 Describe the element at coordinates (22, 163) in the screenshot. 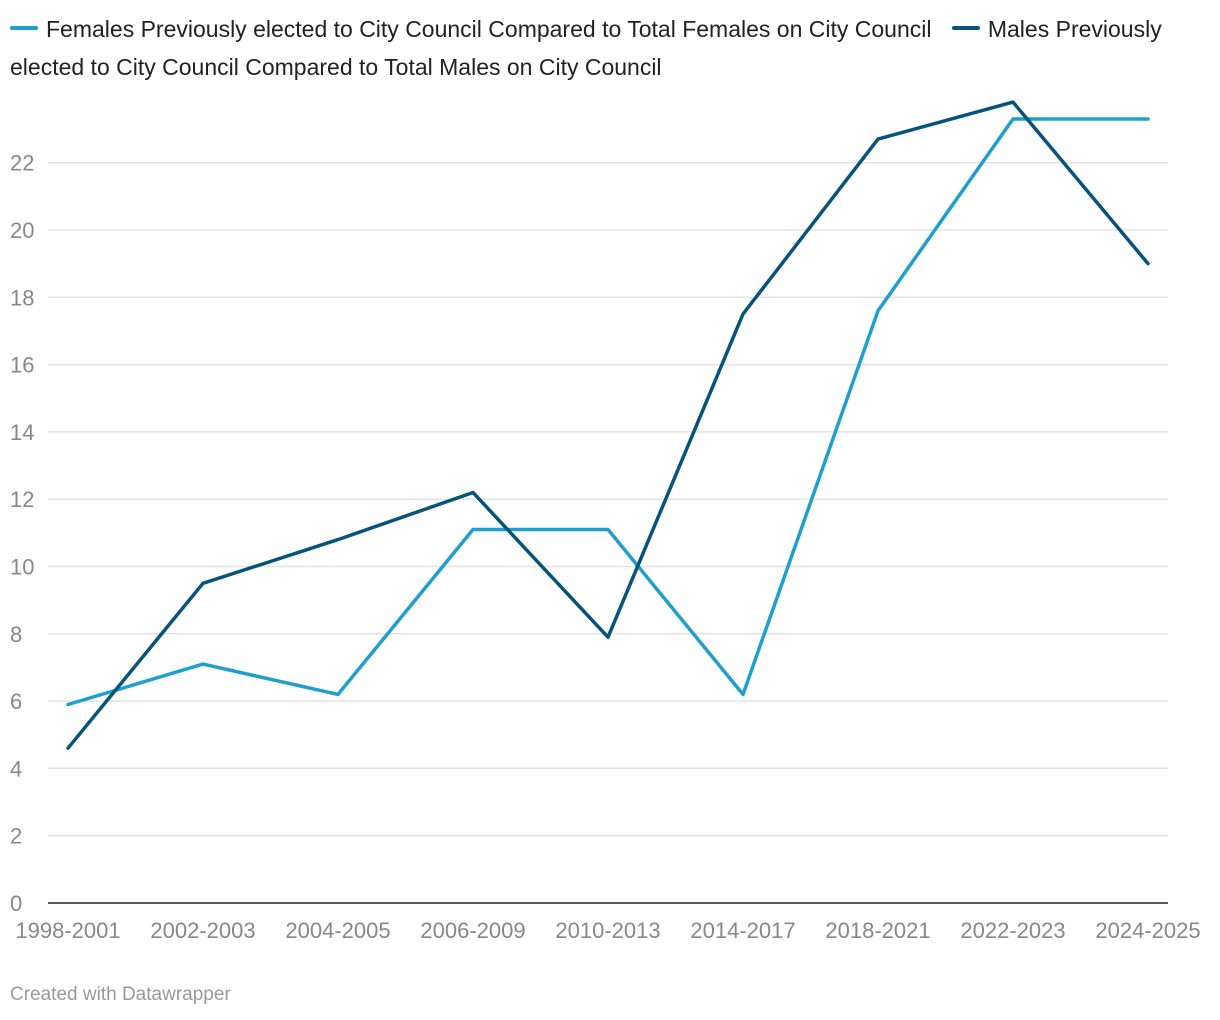

I see `y-tick-label-22: 22` at that location.